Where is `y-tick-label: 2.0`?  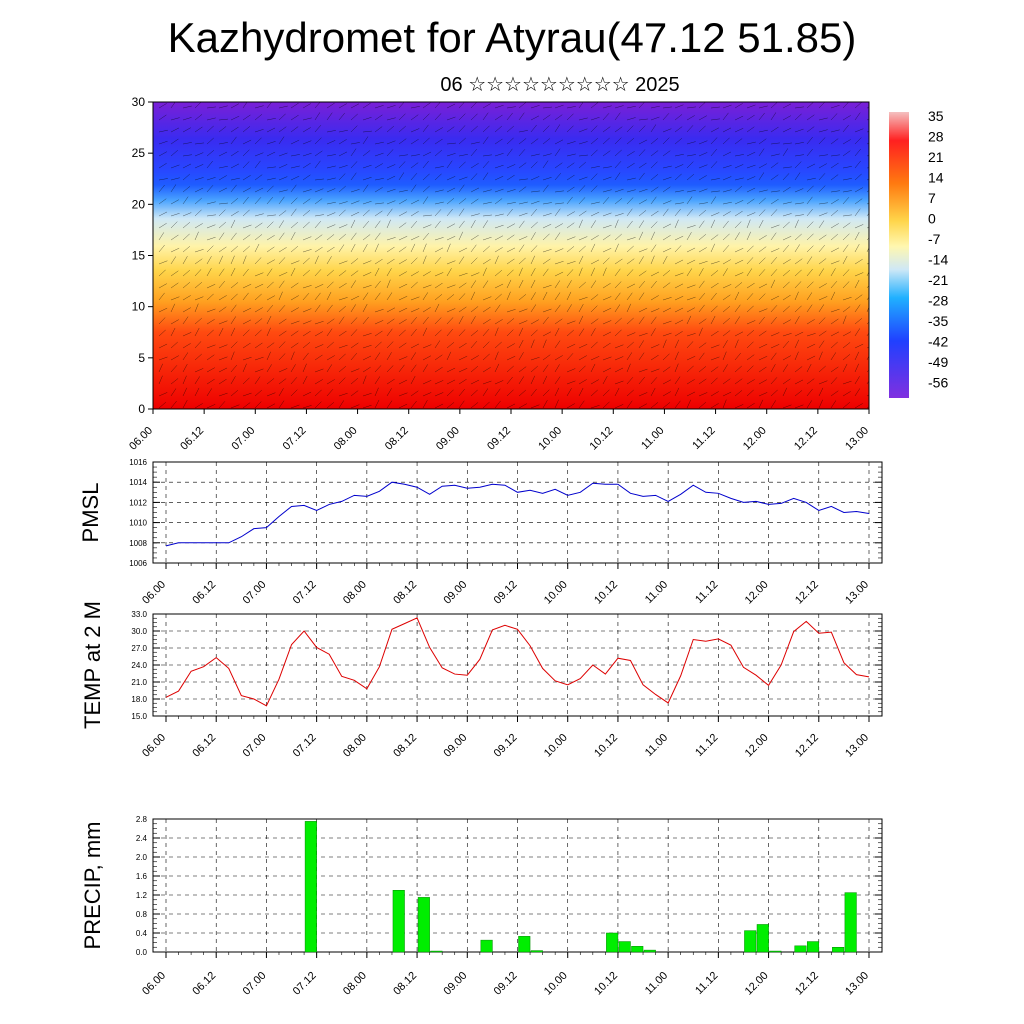
y-tick-label: 2.0 is located at coordinates (142, 857).